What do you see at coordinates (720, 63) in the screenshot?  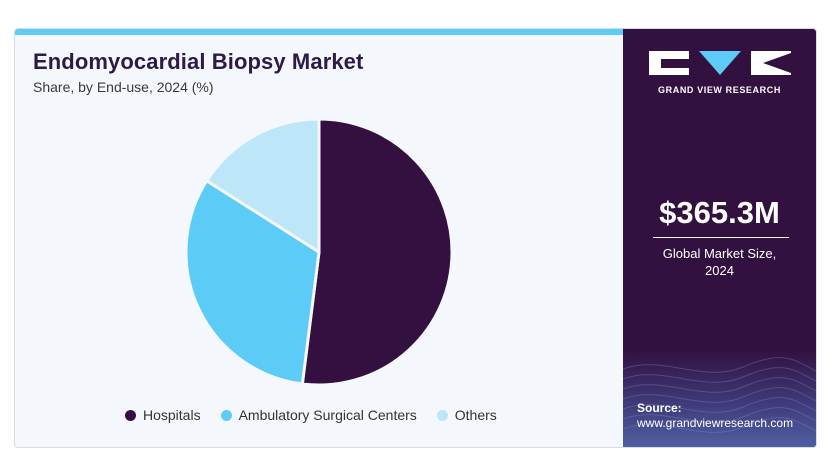 I see `grand-view-research-logo` at bounding box center [720, 63].